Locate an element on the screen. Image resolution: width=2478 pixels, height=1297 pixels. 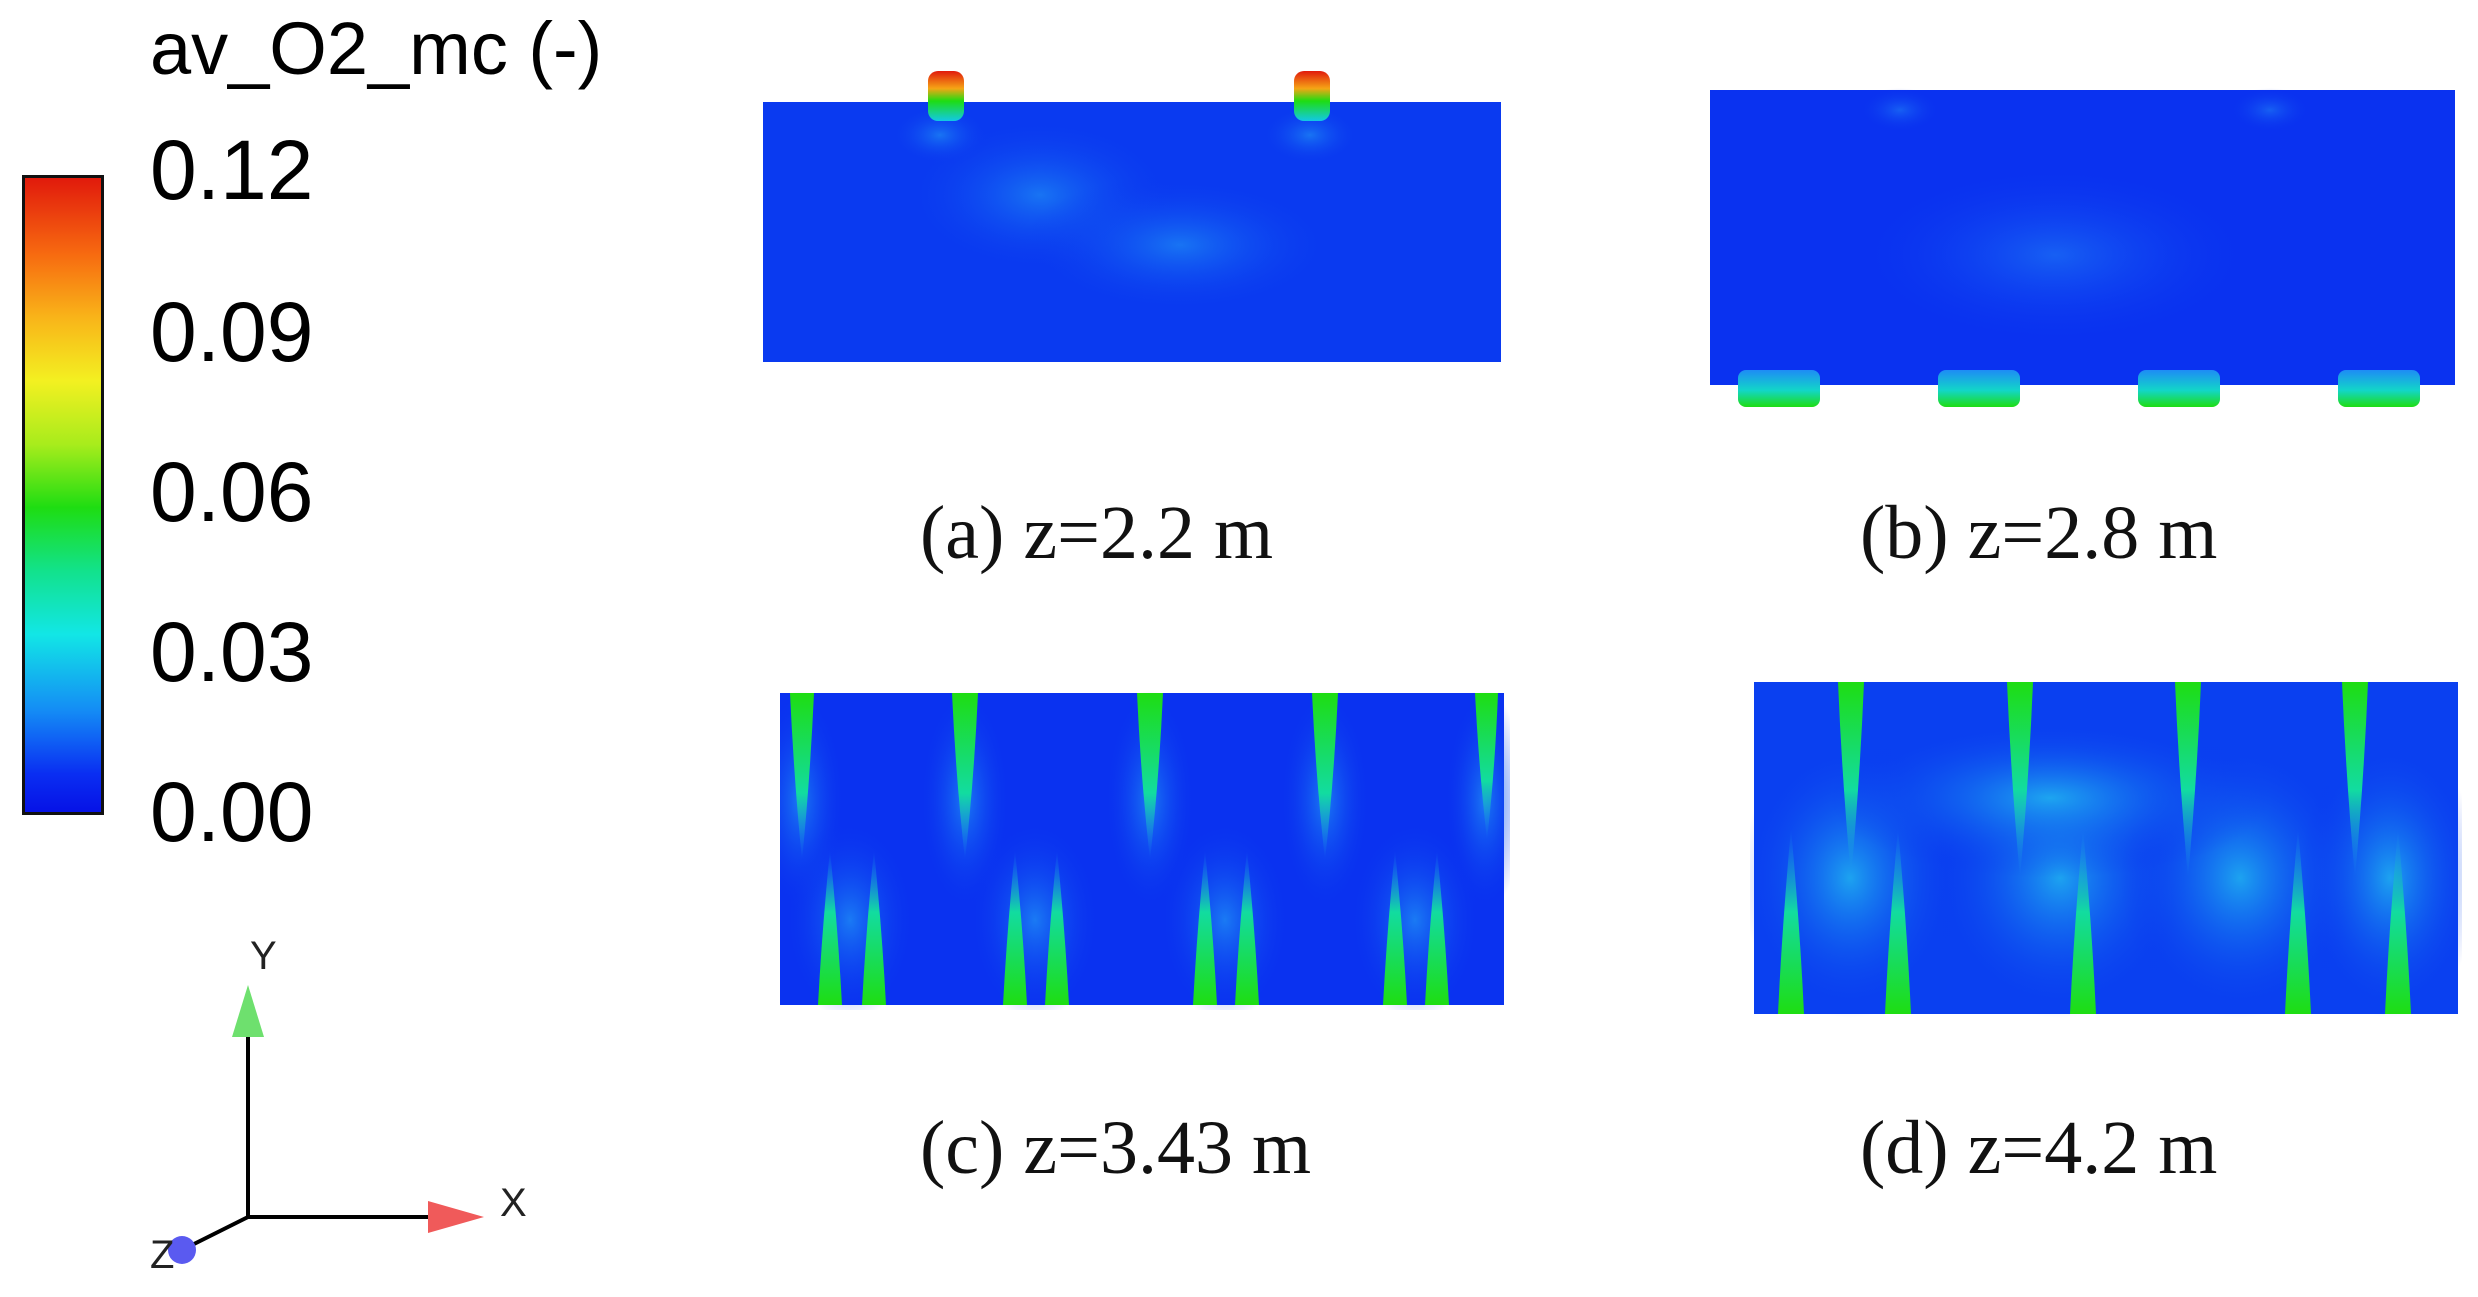
x-axis-label: X is located at coordinates (513, 1203).